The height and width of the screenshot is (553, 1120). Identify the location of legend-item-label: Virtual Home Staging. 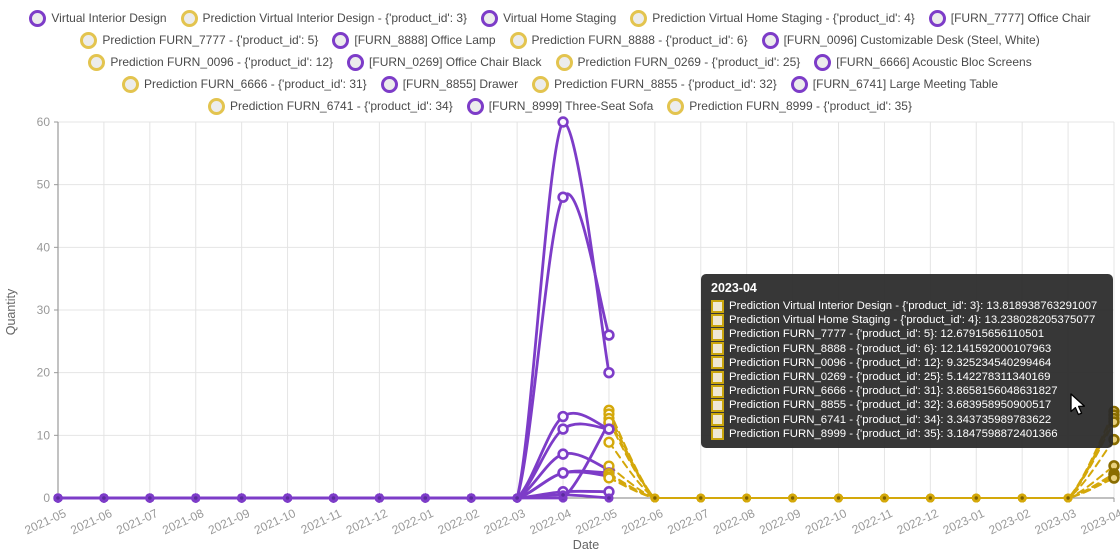
(560, 18).